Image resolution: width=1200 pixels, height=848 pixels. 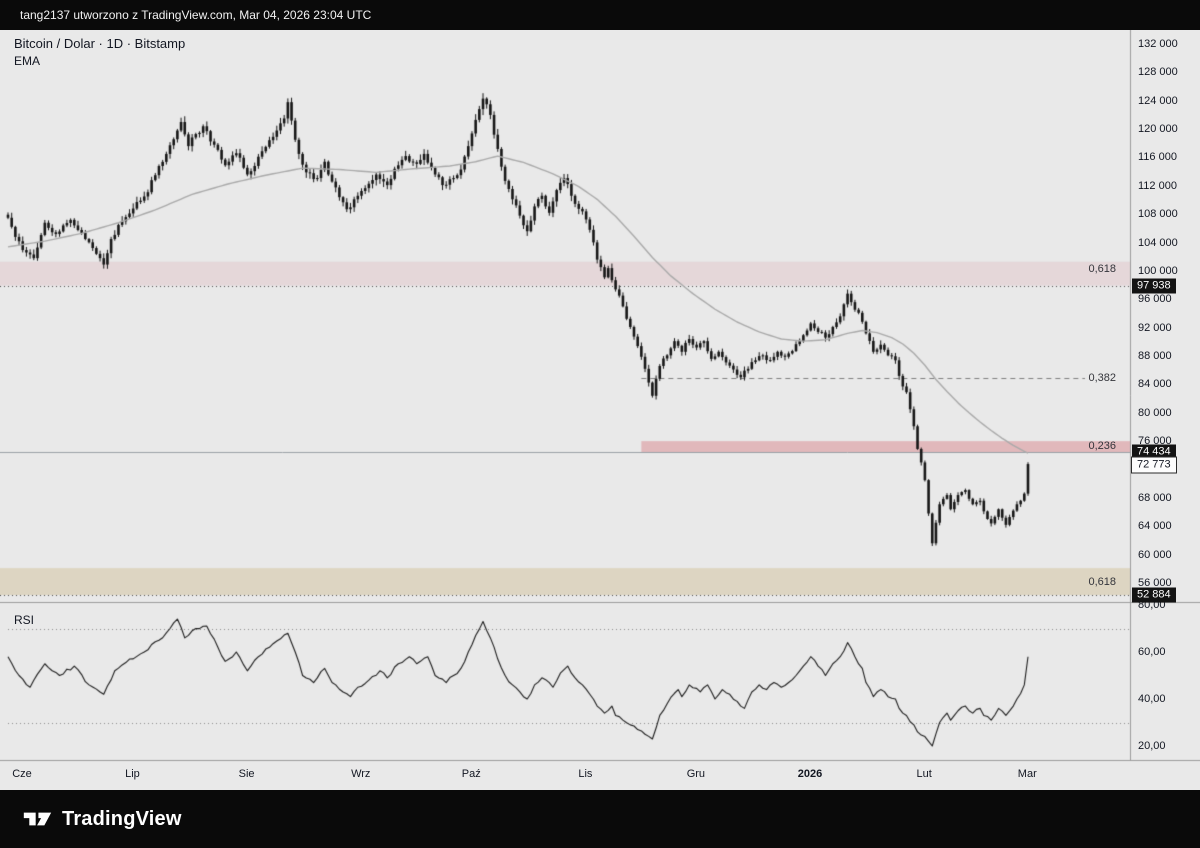 I want to click on price-tick-label: 96 000, so click(x=1155, y=299).